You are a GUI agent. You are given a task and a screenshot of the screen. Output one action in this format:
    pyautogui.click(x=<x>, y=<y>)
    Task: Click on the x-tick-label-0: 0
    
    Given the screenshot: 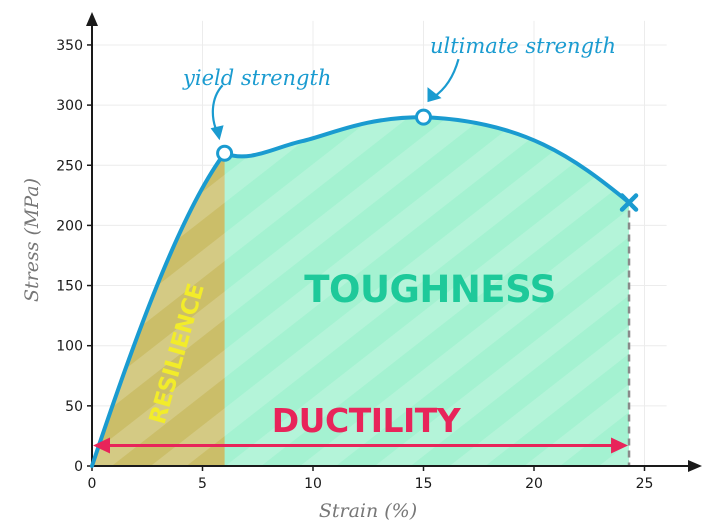 What is the action you would take?
    pyautogui.click(x=92, y=484)
    